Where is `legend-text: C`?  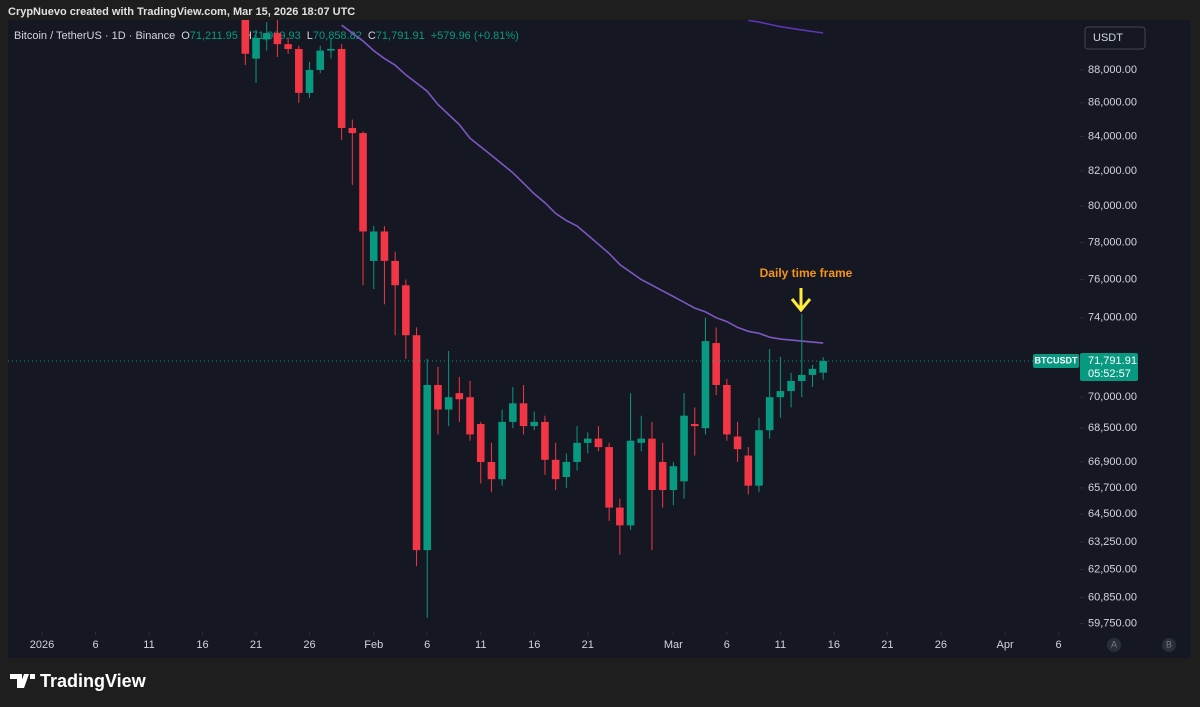
legend-text: C is located at coordinates (372, 36).